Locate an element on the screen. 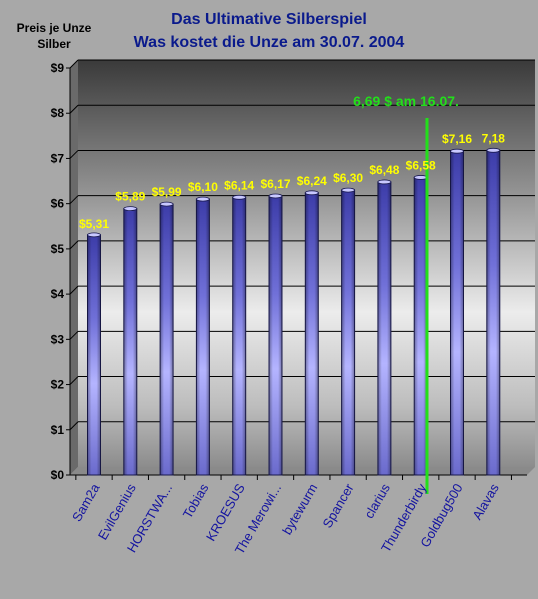  y-tick-label: $3 is located at coordinates (58, 339).